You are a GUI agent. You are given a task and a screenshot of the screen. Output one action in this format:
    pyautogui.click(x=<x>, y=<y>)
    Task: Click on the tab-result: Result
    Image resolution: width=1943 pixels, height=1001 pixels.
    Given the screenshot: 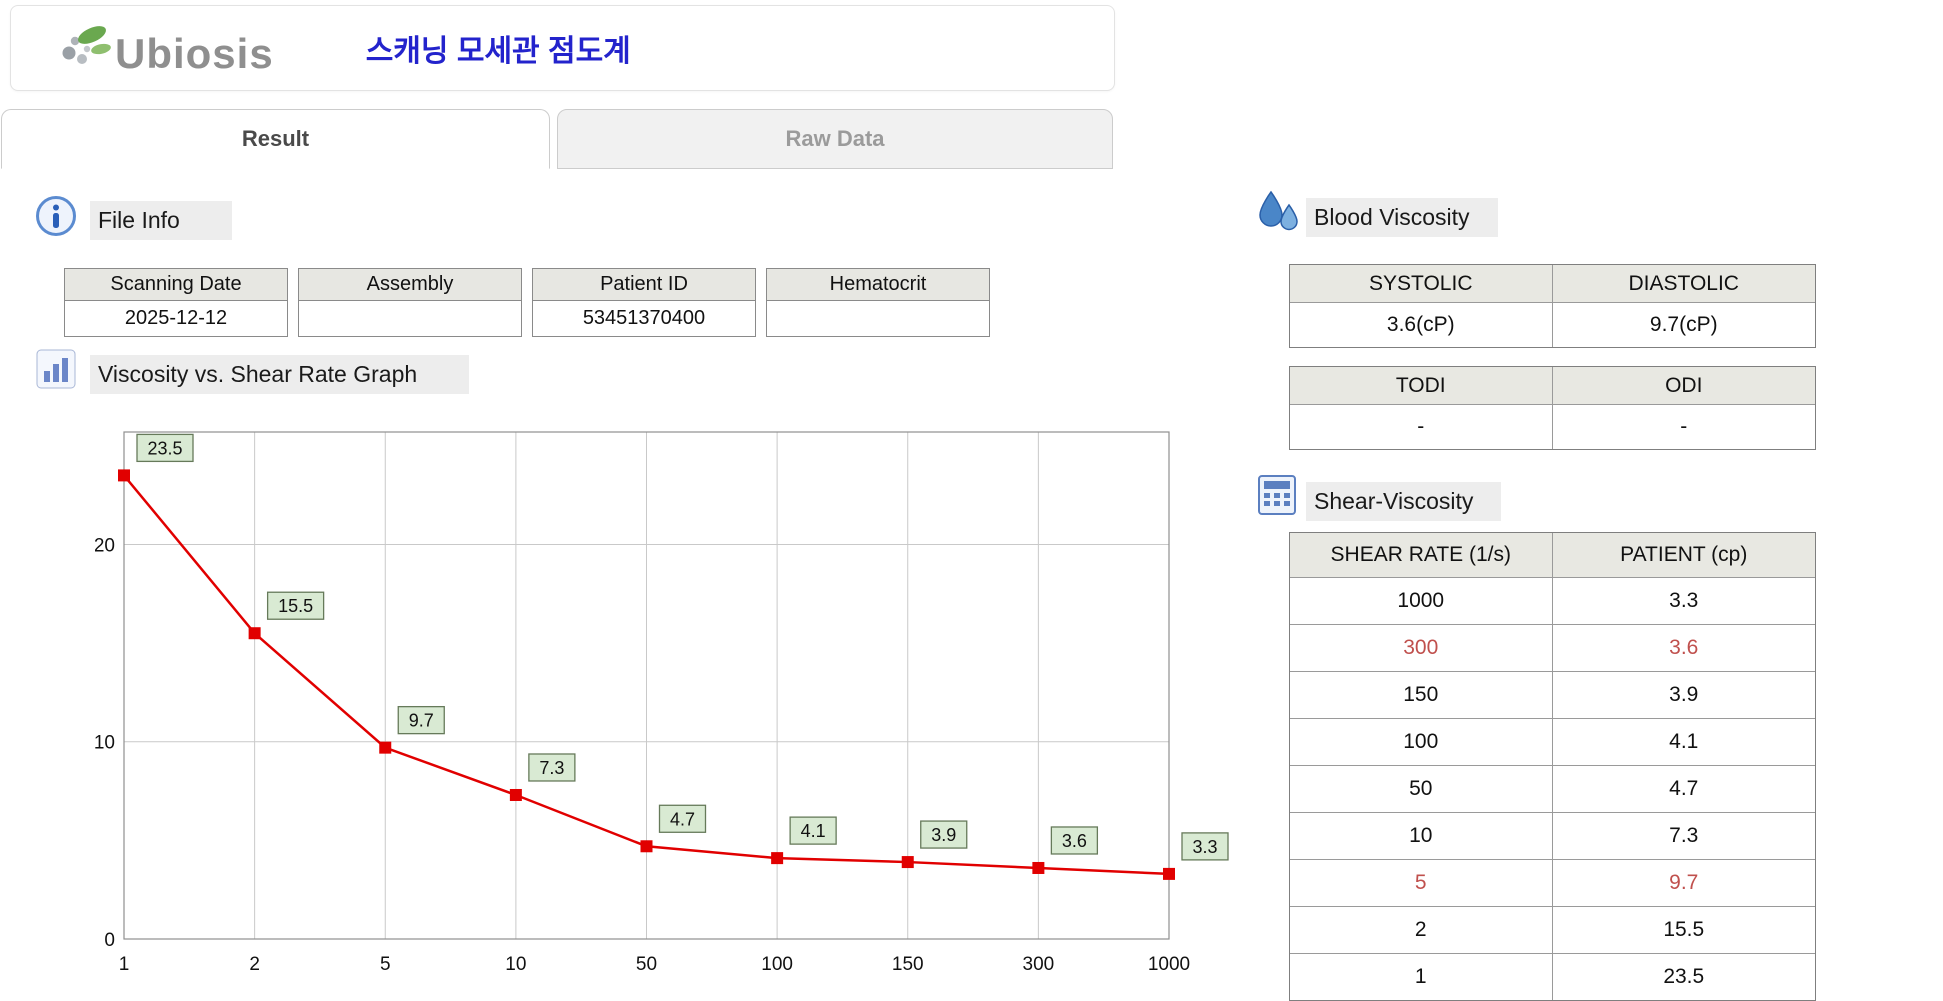 What is the action you would take?
    pyautogui.click(x=275, y=139)
    